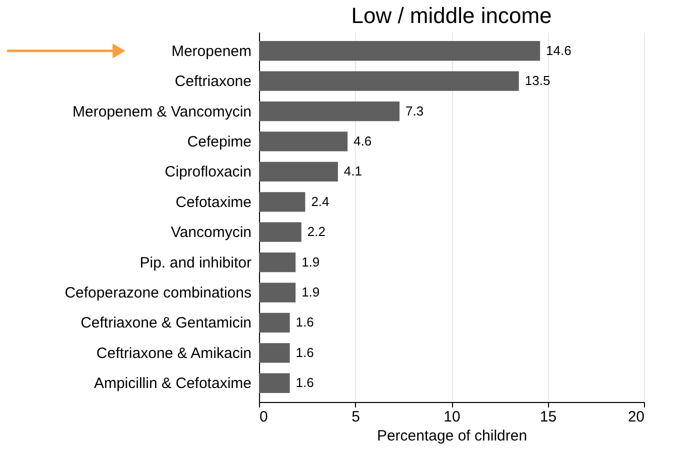 The height and width of the screenshot is (460, 679). Describe the element at coordinates (320, 201) in the screenshot. I see `data-label: 2.4` at that location.